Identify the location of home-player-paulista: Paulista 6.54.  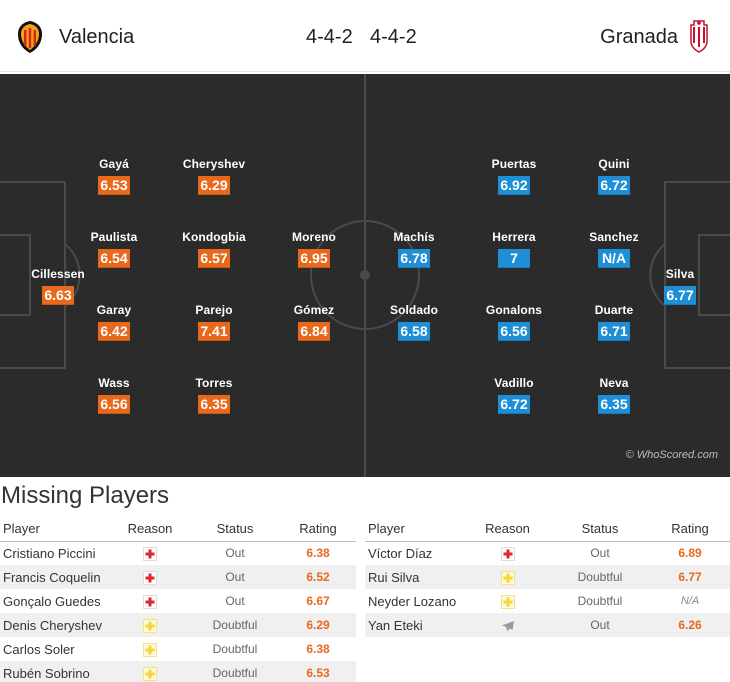
(114, 249).